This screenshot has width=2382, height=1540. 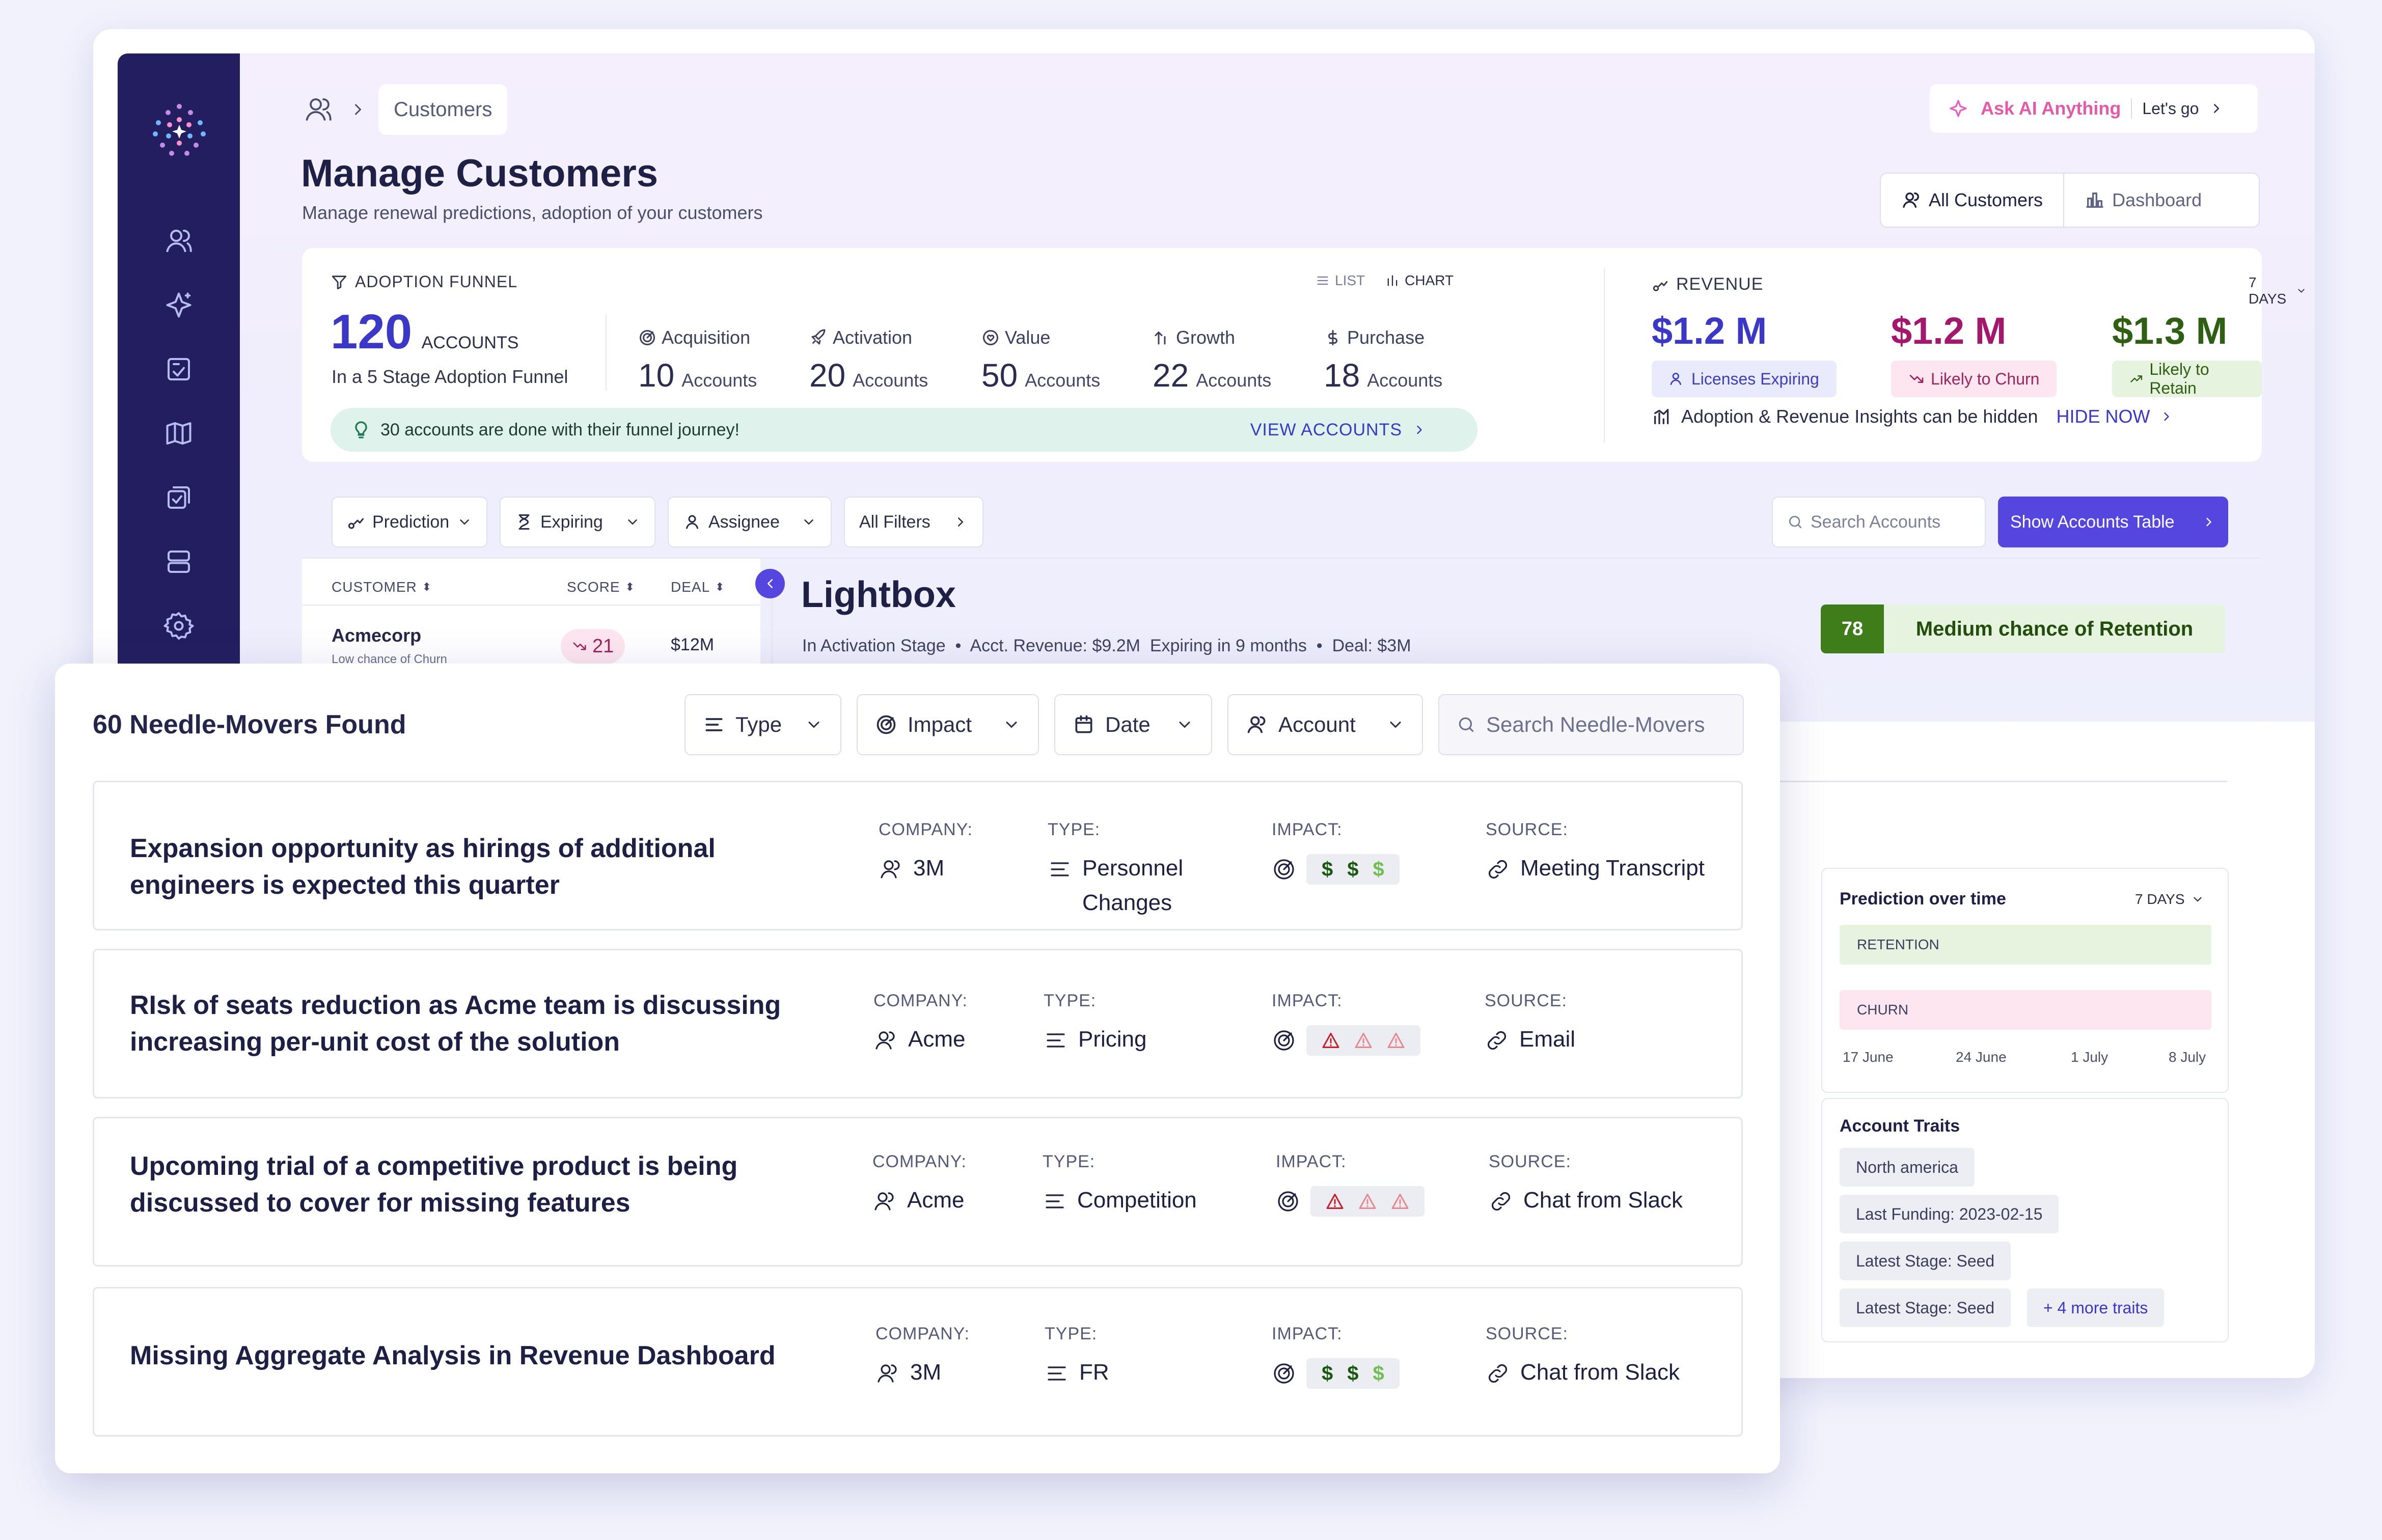 What do you see at coordinates (698, 587) in the screenshot?
I see `column-deal: DEAL ⬍` at bounding box center [698, 587].